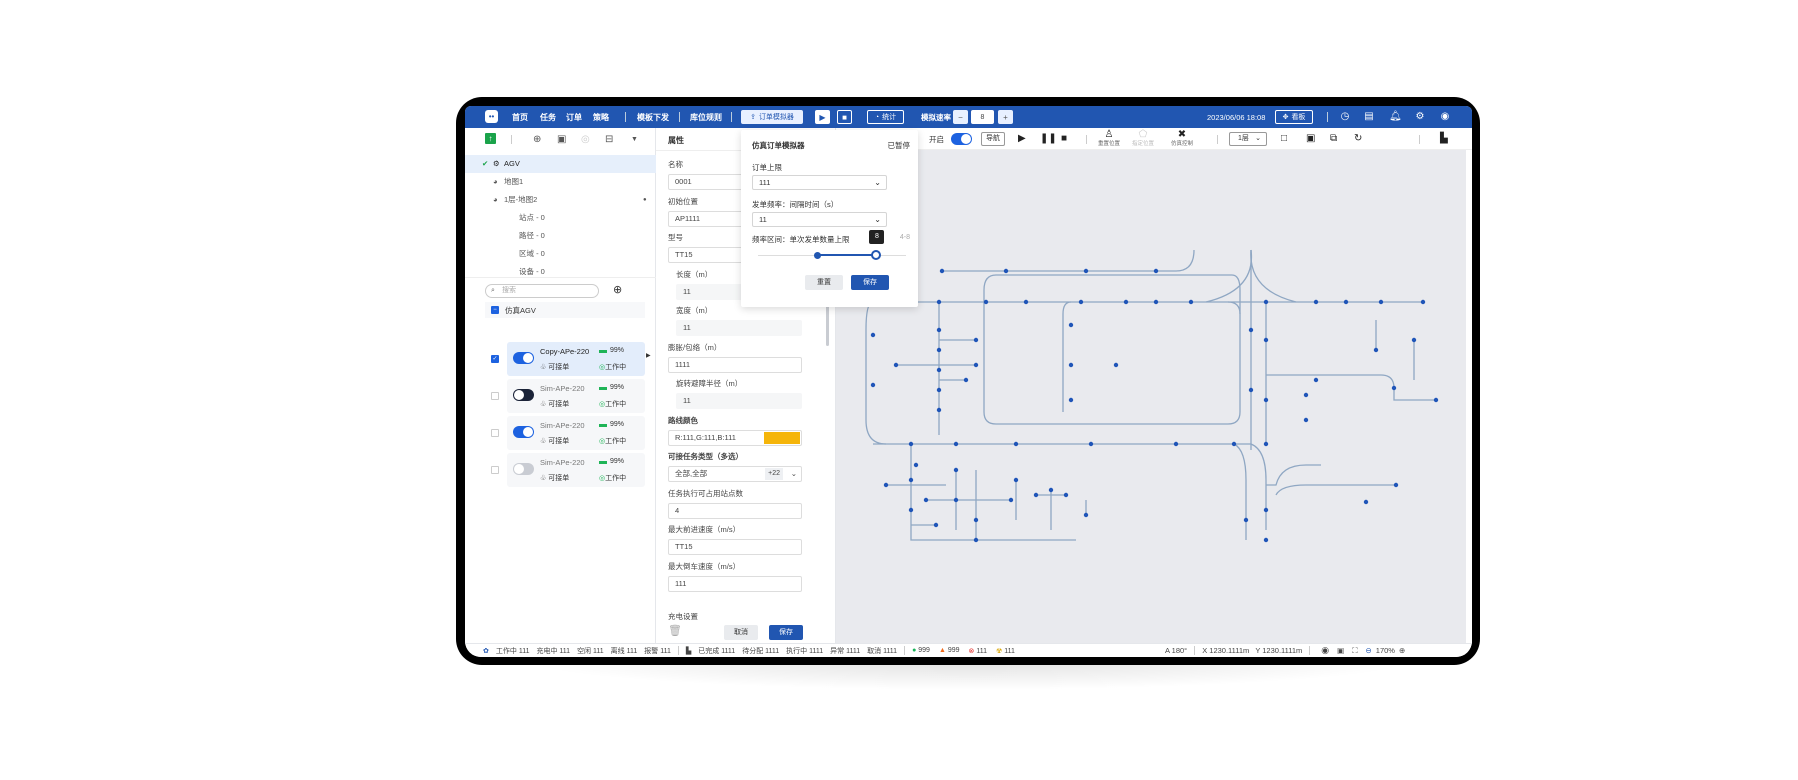 The height and width of the screenshot is (780, 1798). What do you see at coordinates (1358, 138) in the screenshot?
I see `history-icon: ↻` at bounding box center [1358, 138].